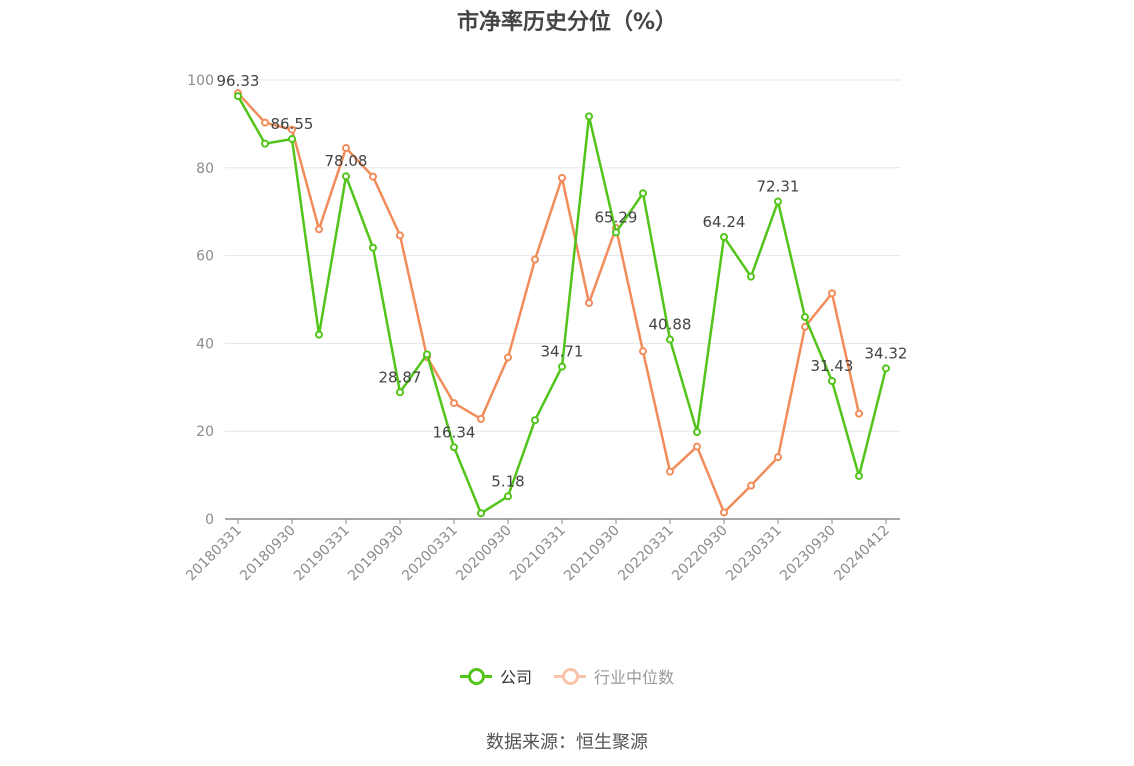  I want to click on x-tick-label: 20200331, so click(430, 554).